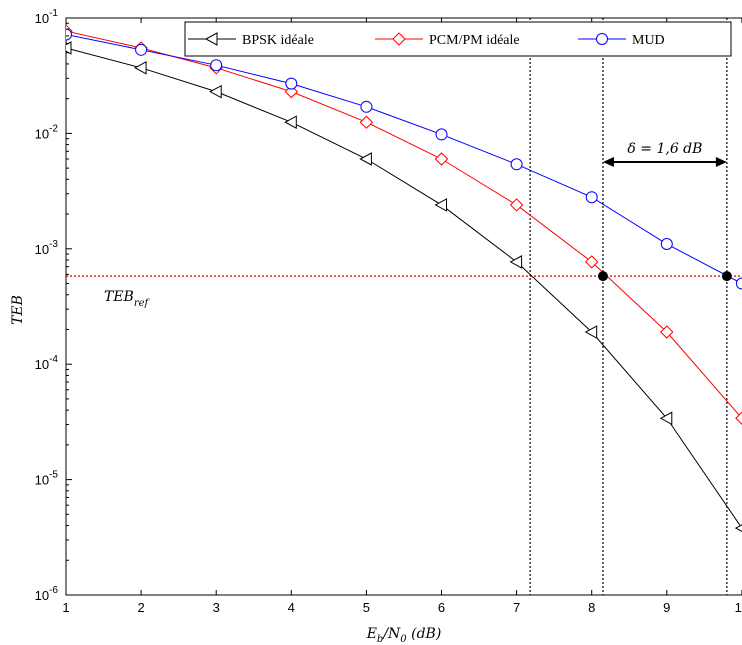 This screenshot has height=645, width=742. Describe the element at coordinates (404, 635) in the screenshot. I see `x-axis-label: Eb/N0 (dB)` at that location.